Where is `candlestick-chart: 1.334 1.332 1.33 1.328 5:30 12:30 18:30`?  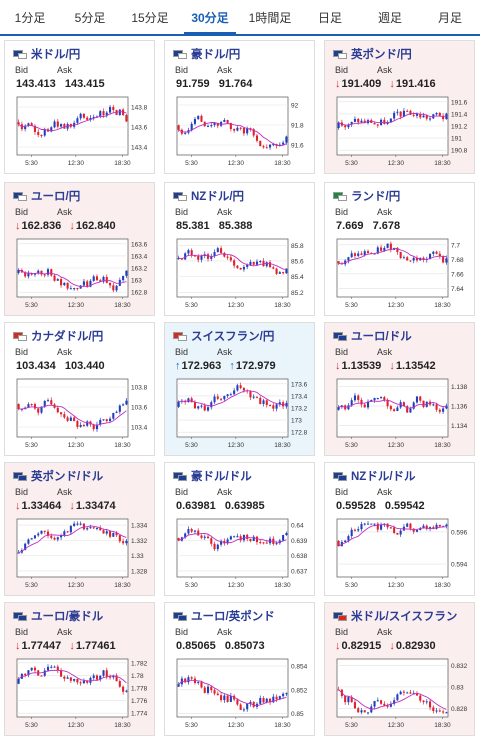
candlestick-chart: 1.334 1.332 1.33 1.328 5:30 12:30 18:30 is located at coordinates (82, 553).